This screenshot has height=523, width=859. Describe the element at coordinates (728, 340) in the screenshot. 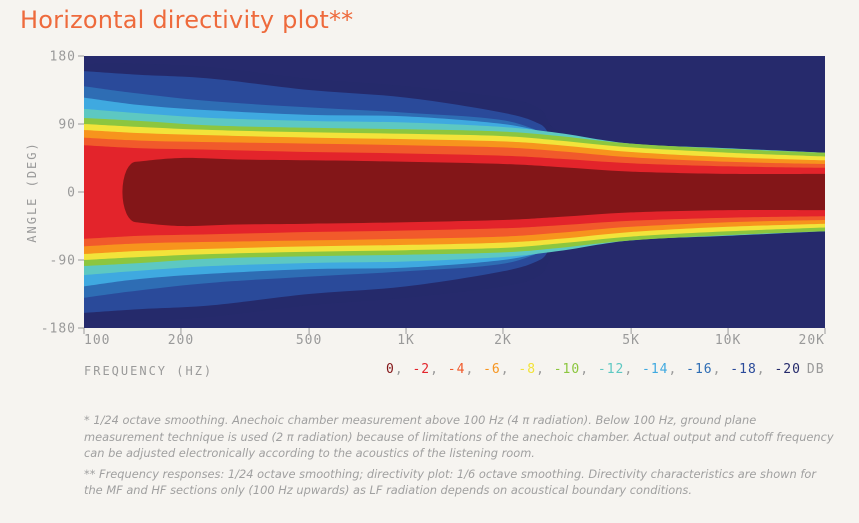

I see `x-tick-label: 10K` at that location.